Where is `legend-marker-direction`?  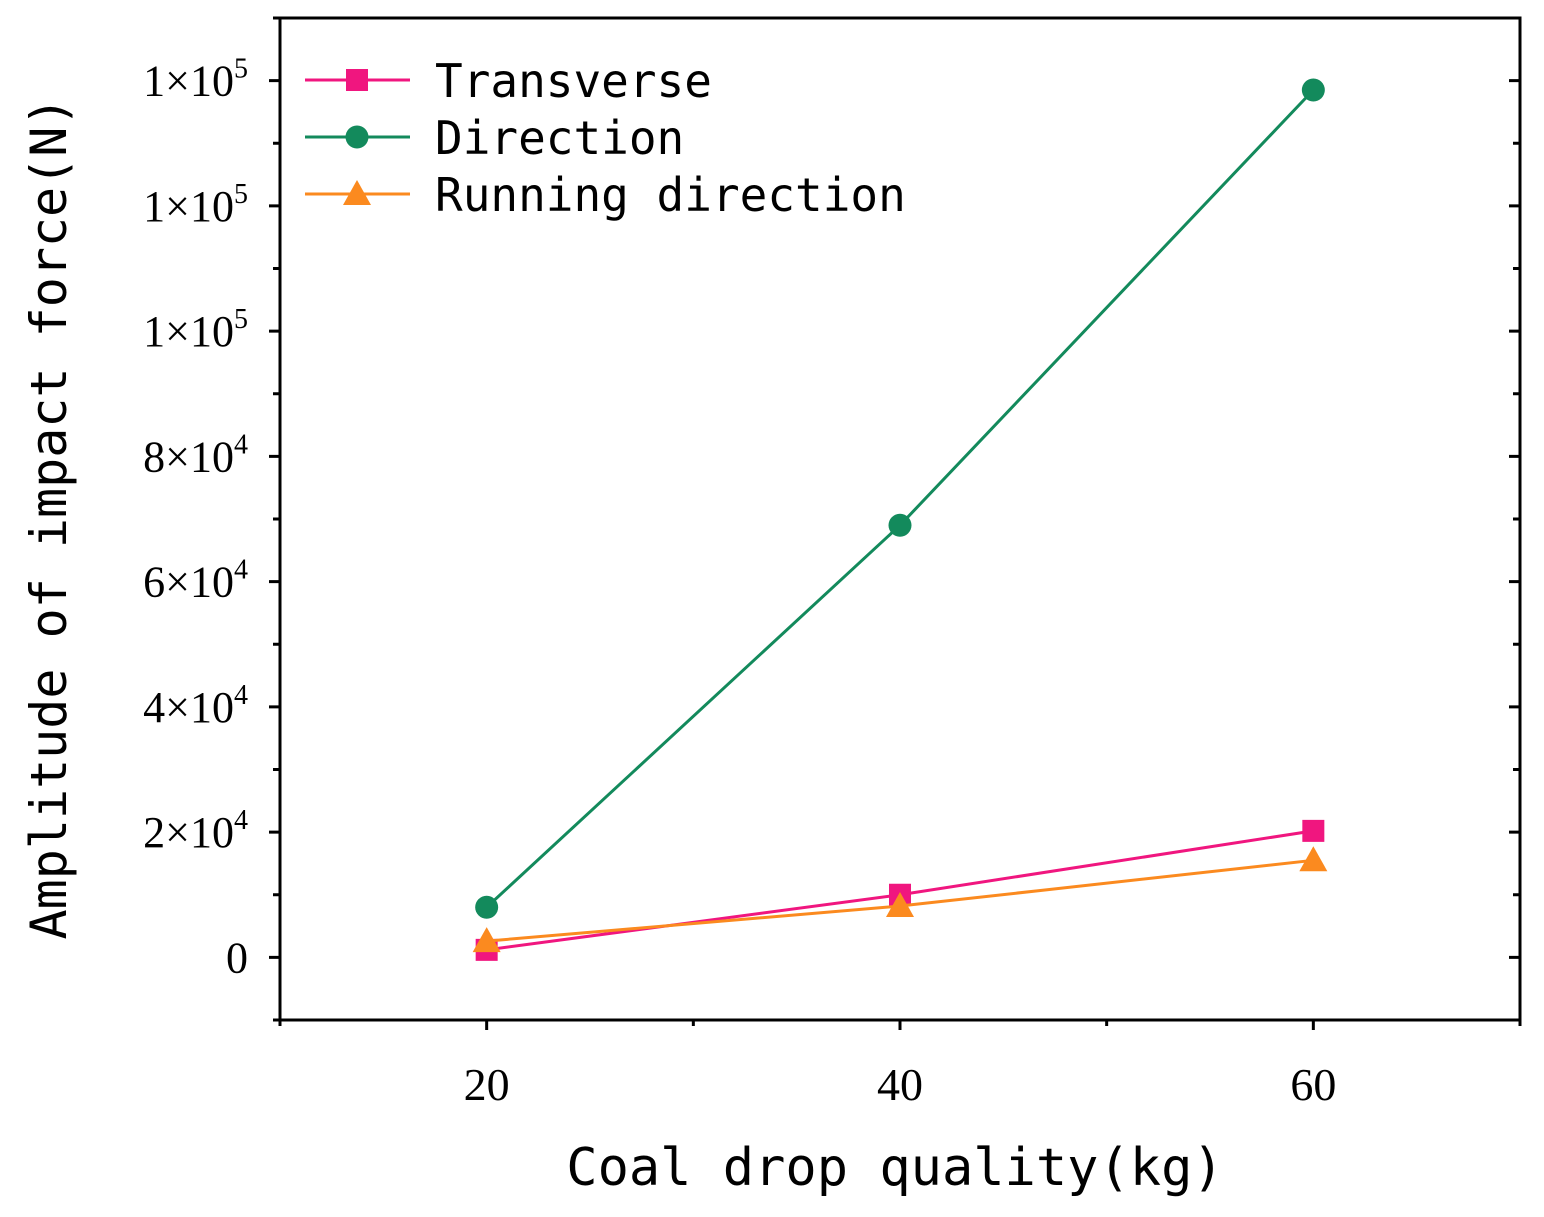 legend-marker-direction is located at coordinates (357, 137).